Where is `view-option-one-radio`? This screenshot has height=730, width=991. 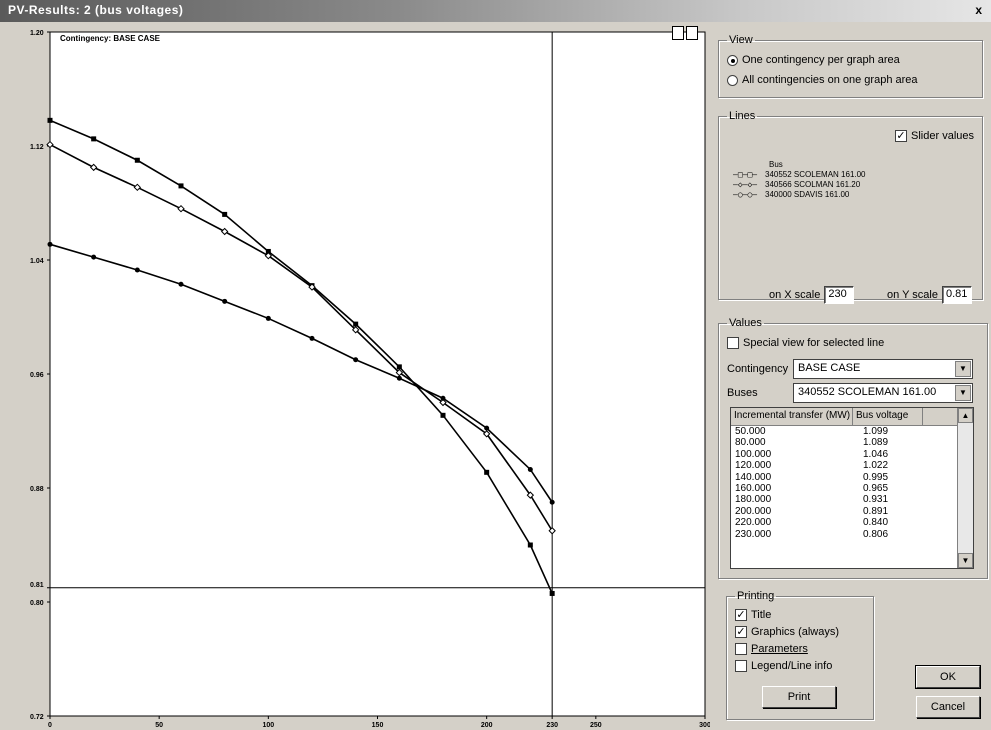
view-option-one-radio is located at coordinates (732, 60).